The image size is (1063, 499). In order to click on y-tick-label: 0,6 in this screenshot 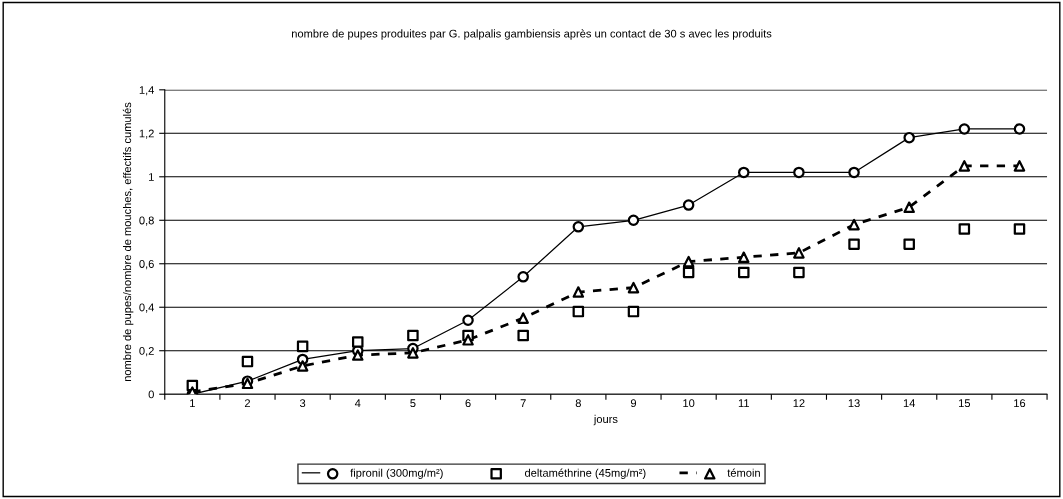, I will do `click(146, 265)`.